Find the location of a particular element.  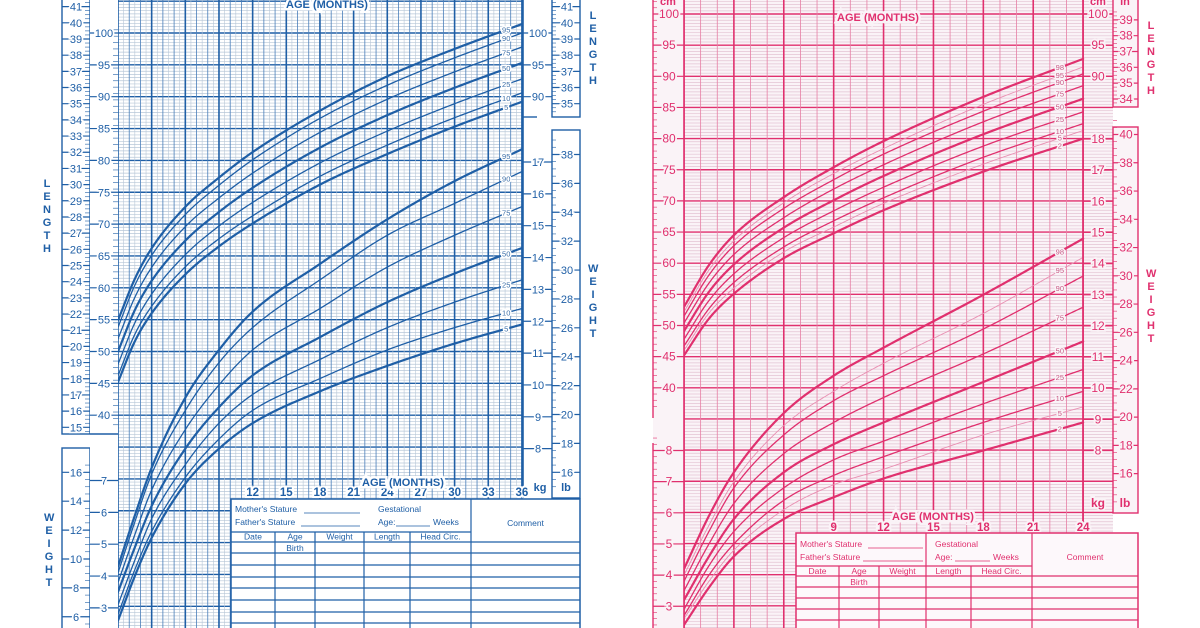

weight-p5-label: 5 is located at coordinates (506, 328).